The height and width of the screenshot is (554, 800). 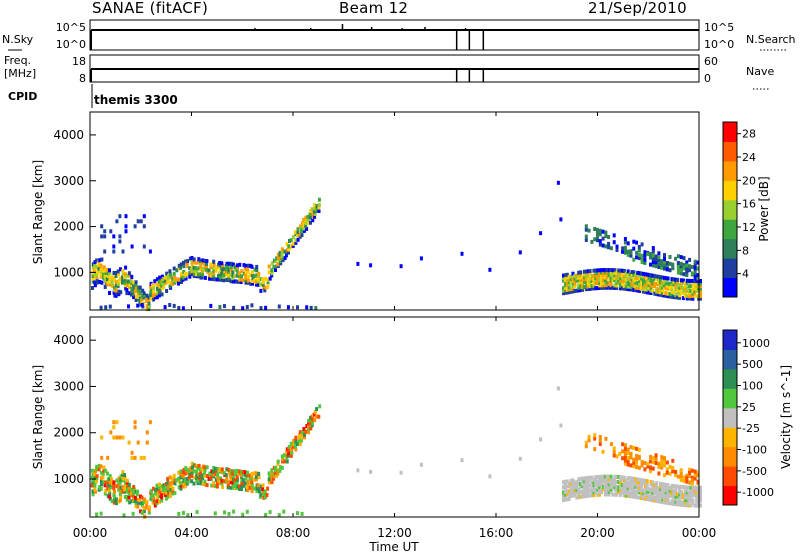 What do you see at coordinates (749, 134) in the screenshot?
I see `colorbar-tick-label: 28` at bounding box center [749, 134].